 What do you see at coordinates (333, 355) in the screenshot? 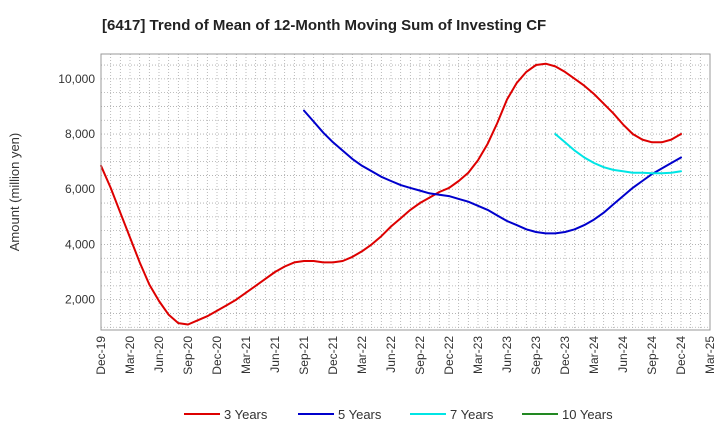
I see `x-tick-label: Dec-21` at bounding box center [333, 355].